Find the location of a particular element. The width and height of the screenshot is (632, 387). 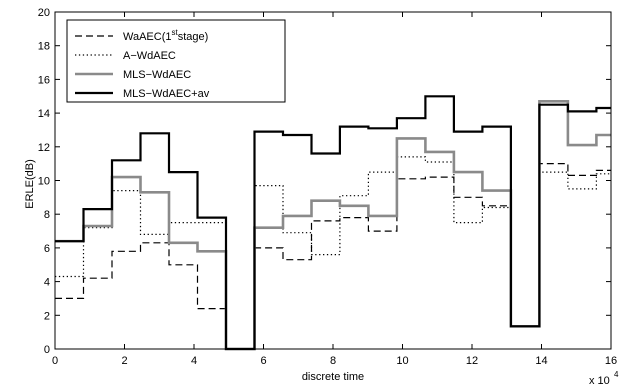

y-tick-label: 20 is located at coordinates (44, 13).